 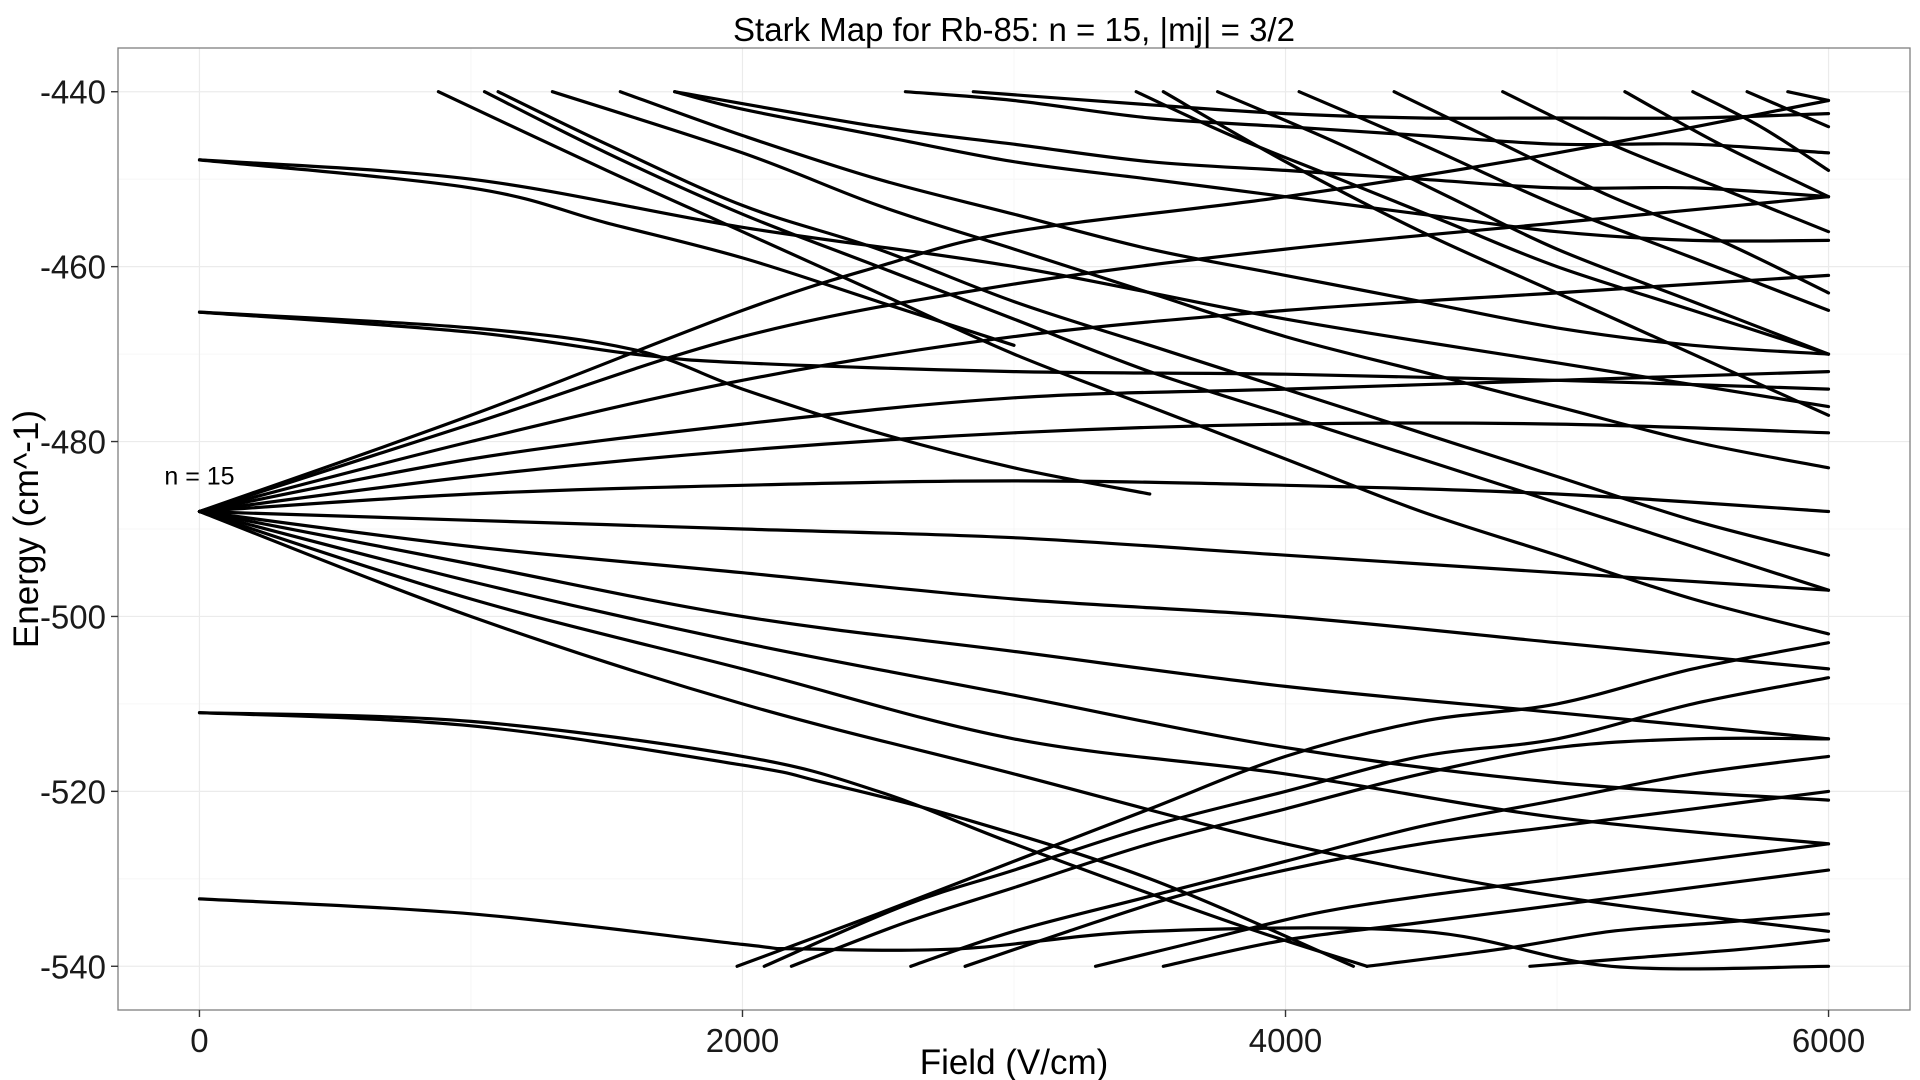 What do you see at coordinates (73, 267) in the screenshot?
I see `y-tick-label: -460` at bounding box center [73, 267].